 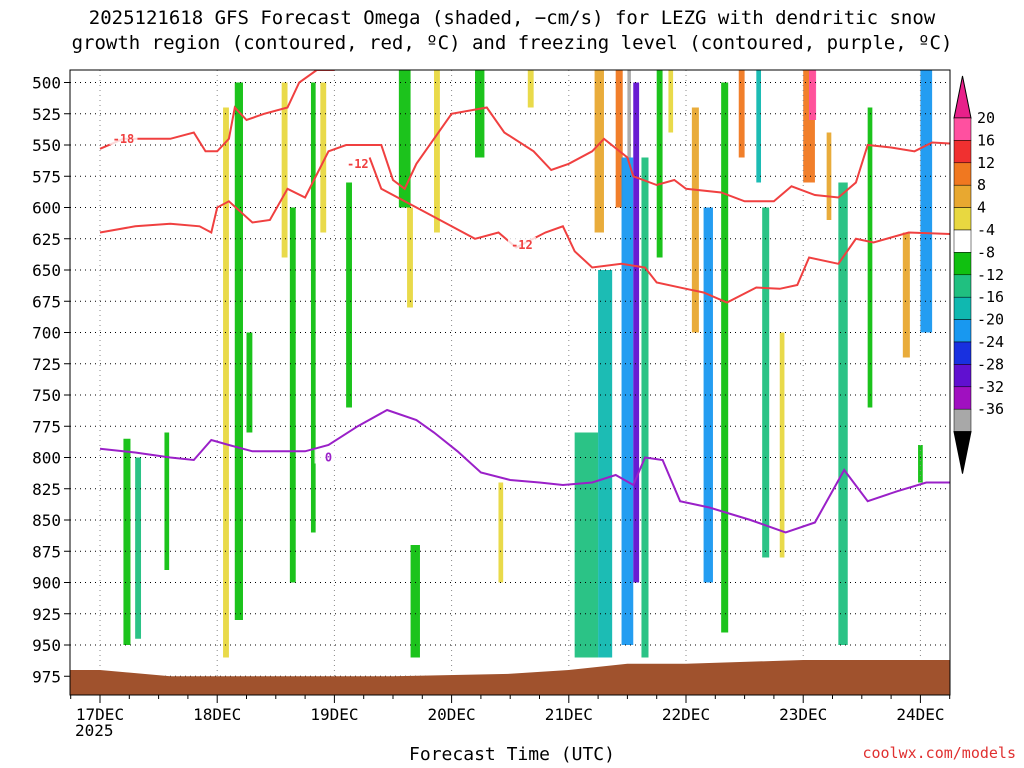 I want to click on y-tick-label-675: 675, so click(x=46, y=301).